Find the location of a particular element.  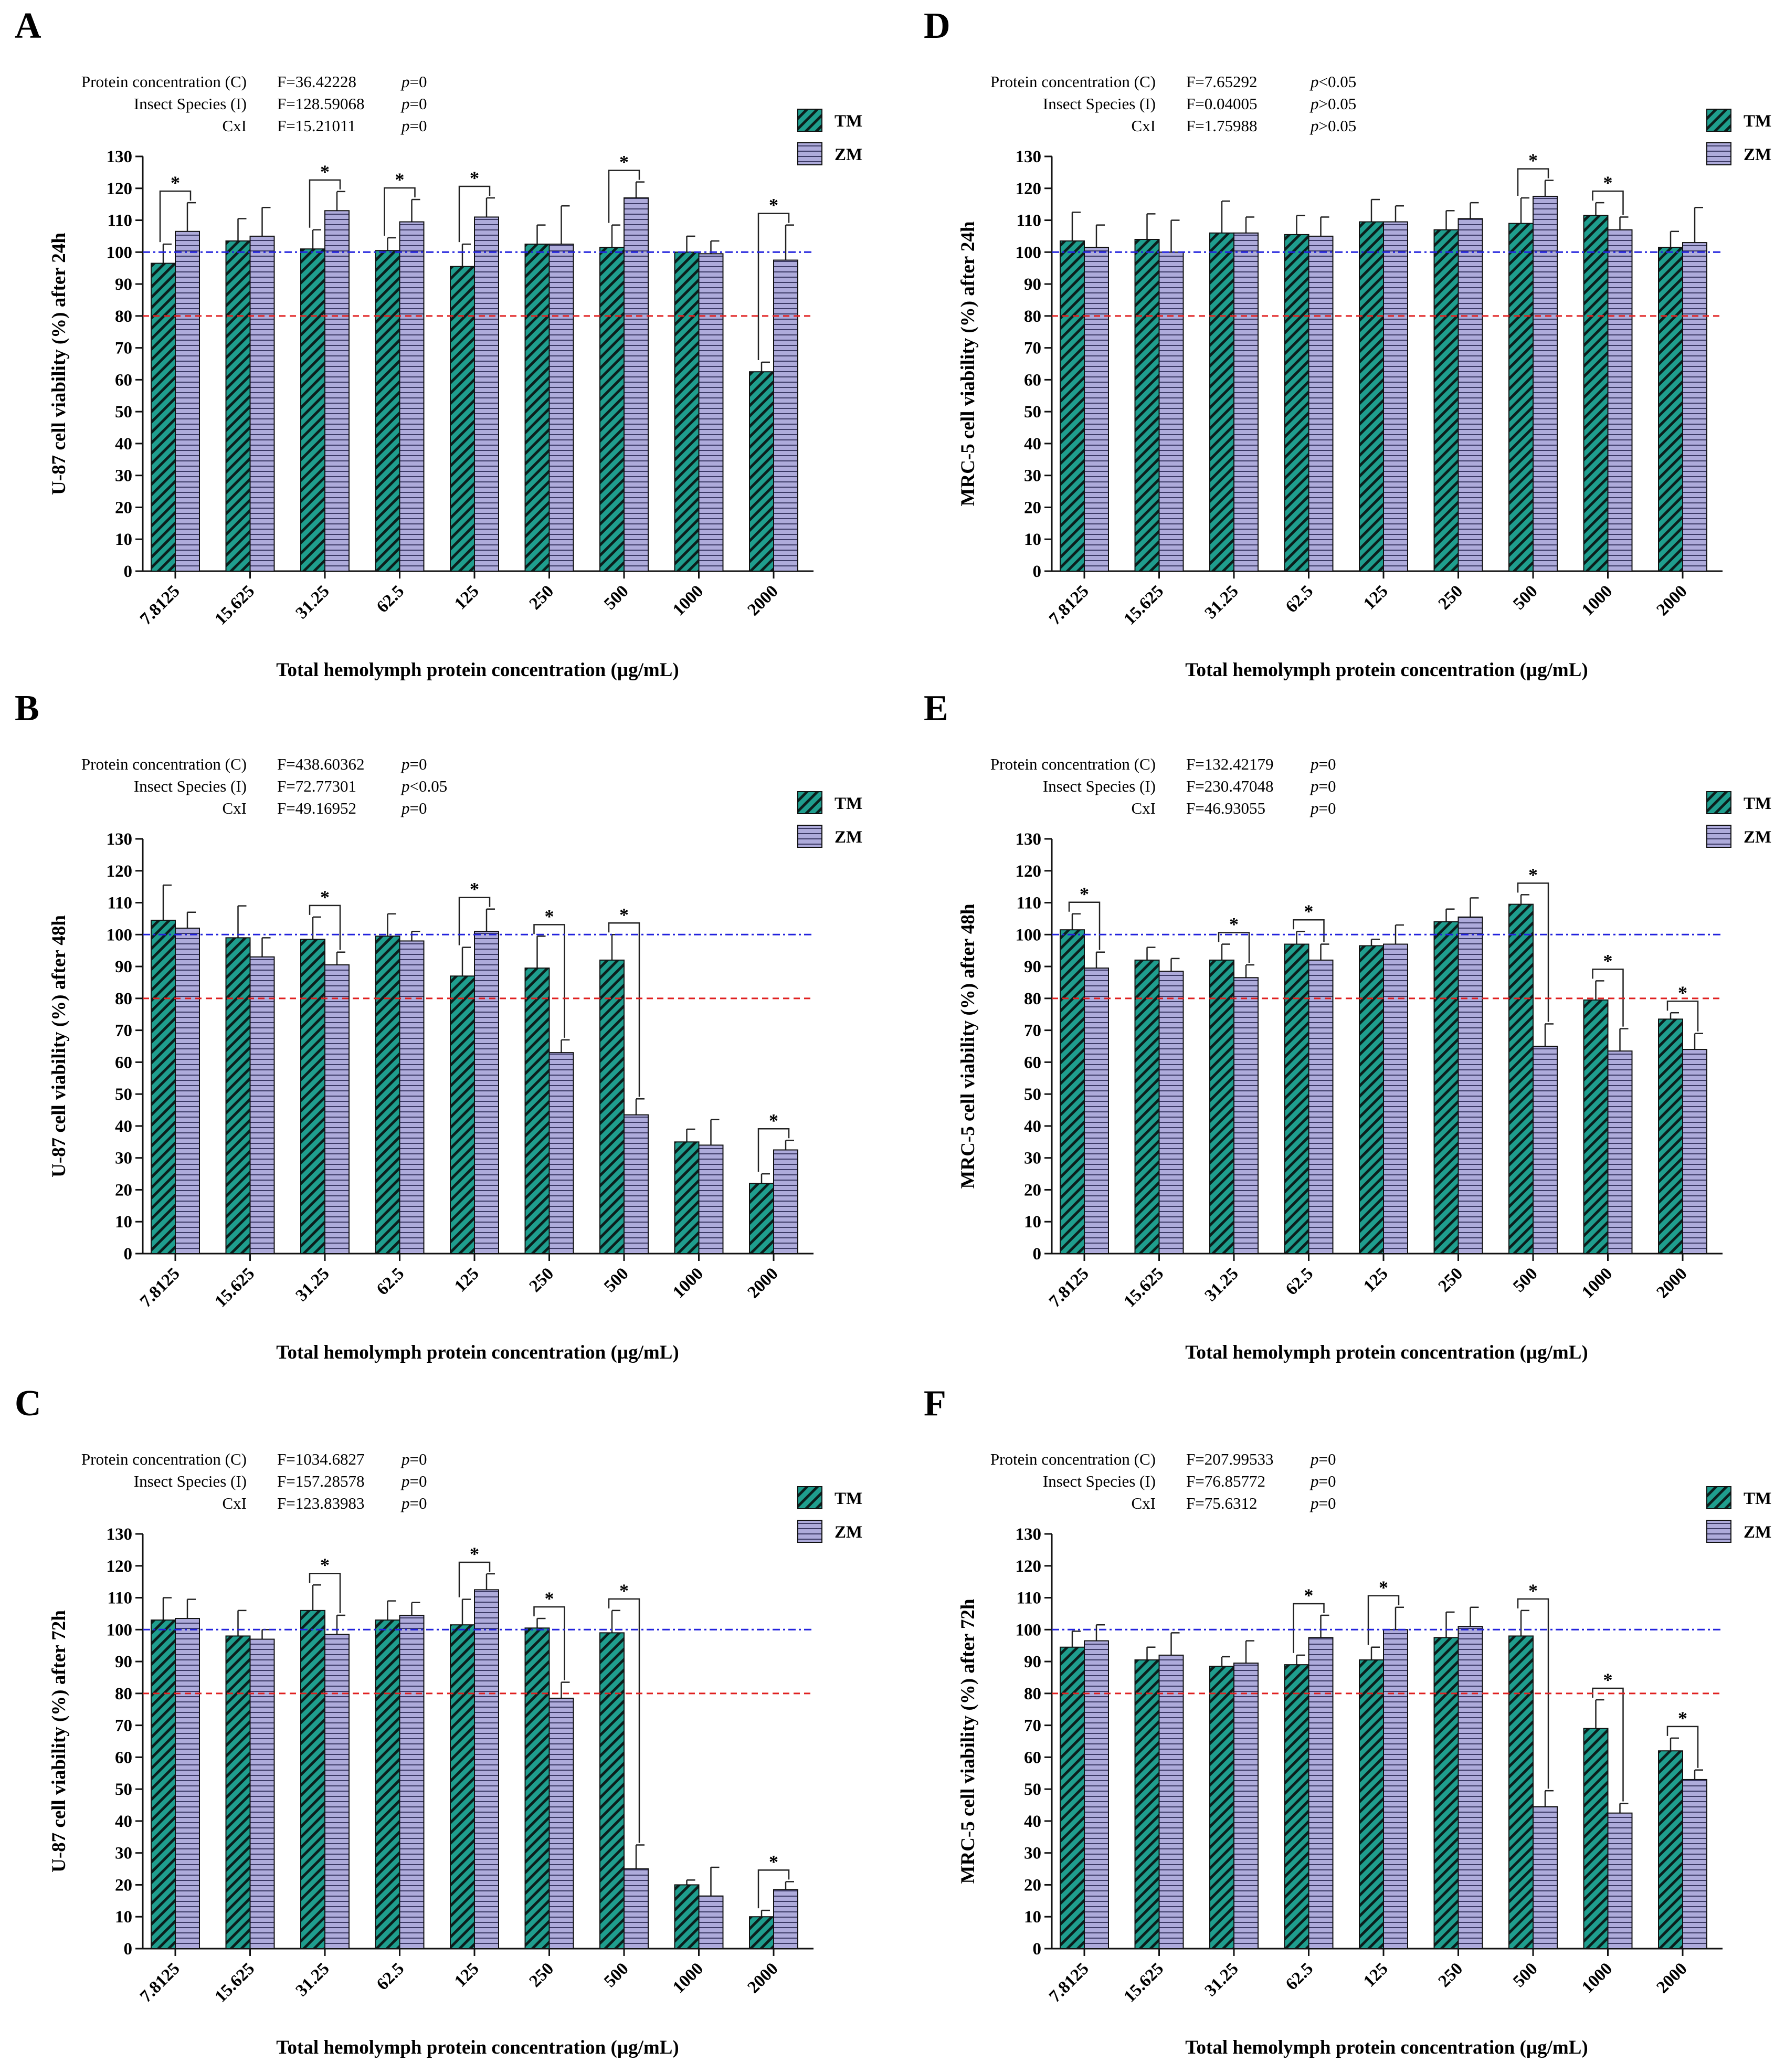

stat-label: CxI is located at coordinates (235, 1503).